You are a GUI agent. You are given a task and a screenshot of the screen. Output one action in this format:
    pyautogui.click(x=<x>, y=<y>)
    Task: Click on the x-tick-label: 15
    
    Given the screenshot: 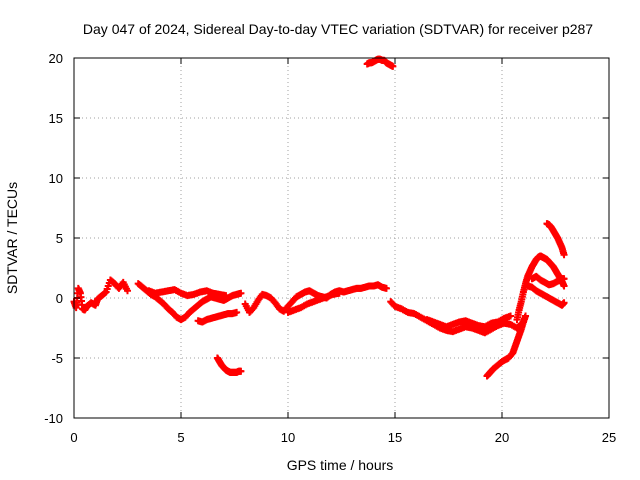 What is the action you would take?
    pyautogui.click(x=395, y=437)
    